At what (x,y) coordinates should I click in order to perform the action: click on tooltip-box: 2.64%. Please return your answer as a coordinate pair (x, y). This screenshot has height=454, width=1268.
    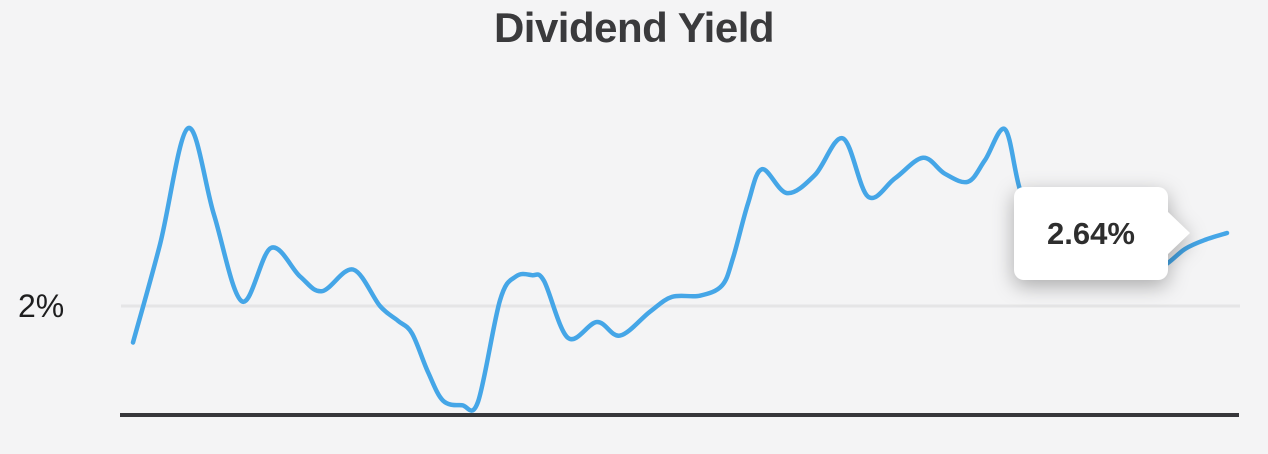
    Looking at the image, I should click on (1102, 233).